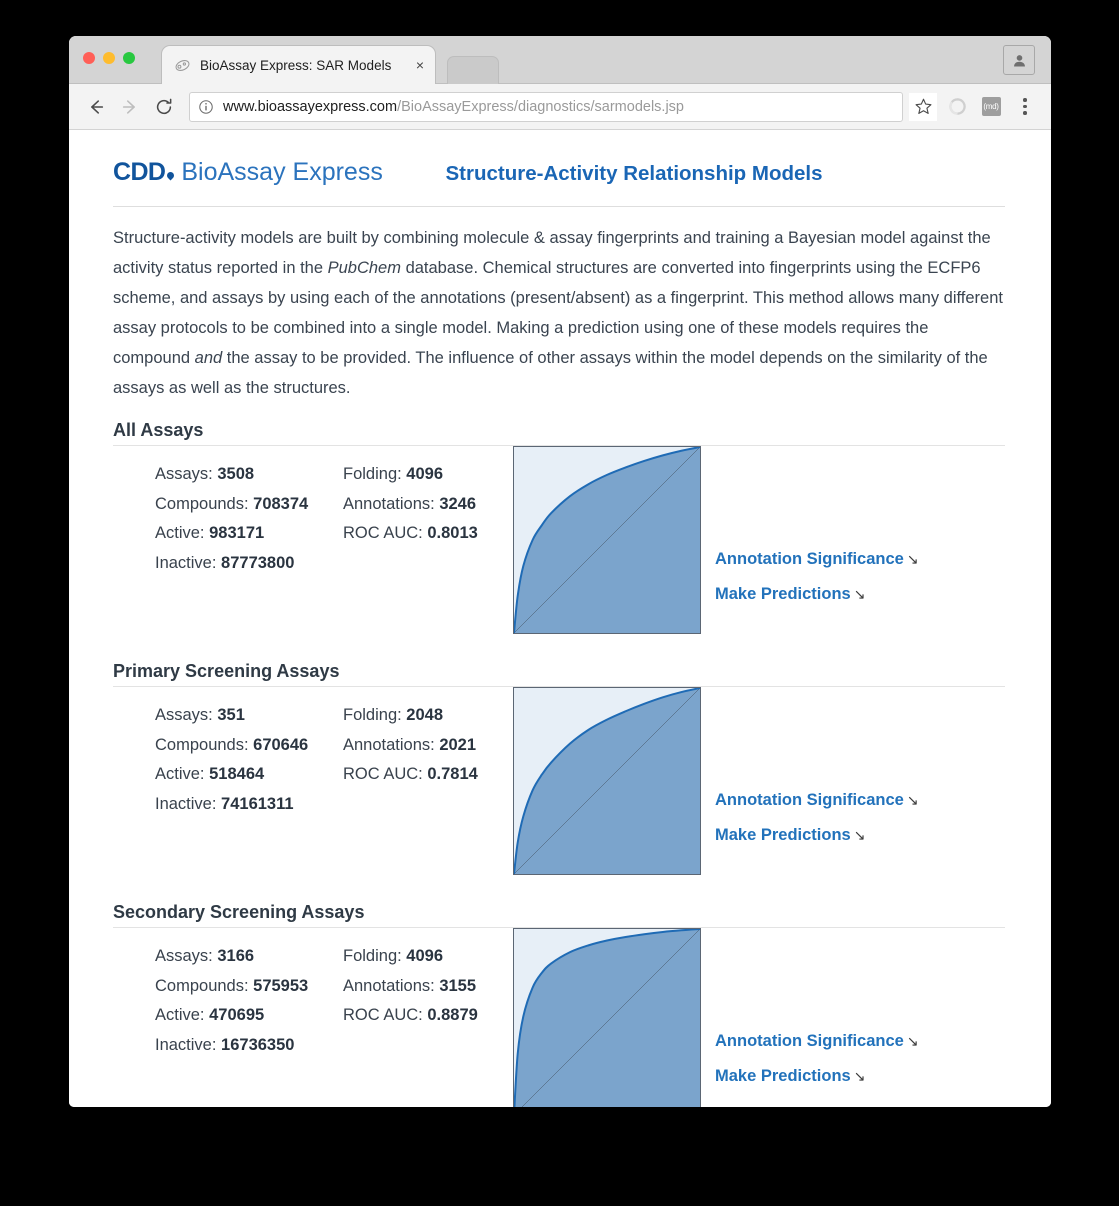 Image resolution: width=1119 pixels, height=1206 pixels. I want to click on stat-annotations: Annotations: 3155, so click(410, 987).